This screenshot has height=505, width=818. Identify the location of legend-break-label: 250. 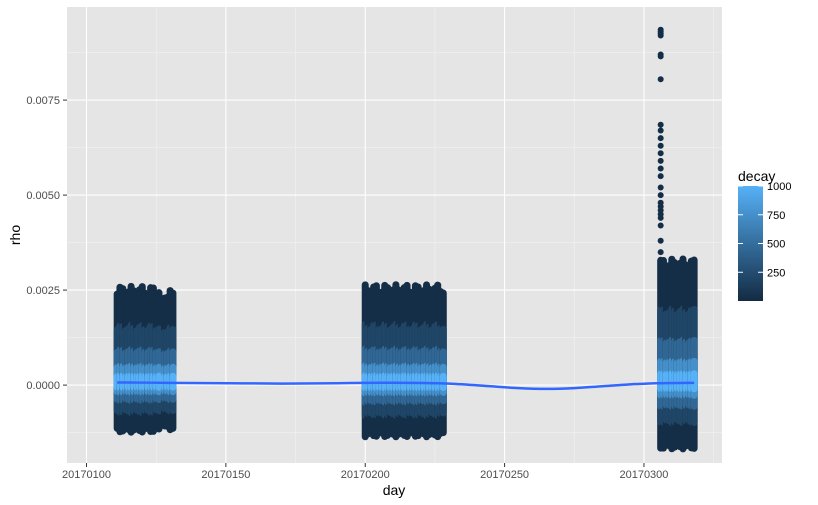
(776, 273).